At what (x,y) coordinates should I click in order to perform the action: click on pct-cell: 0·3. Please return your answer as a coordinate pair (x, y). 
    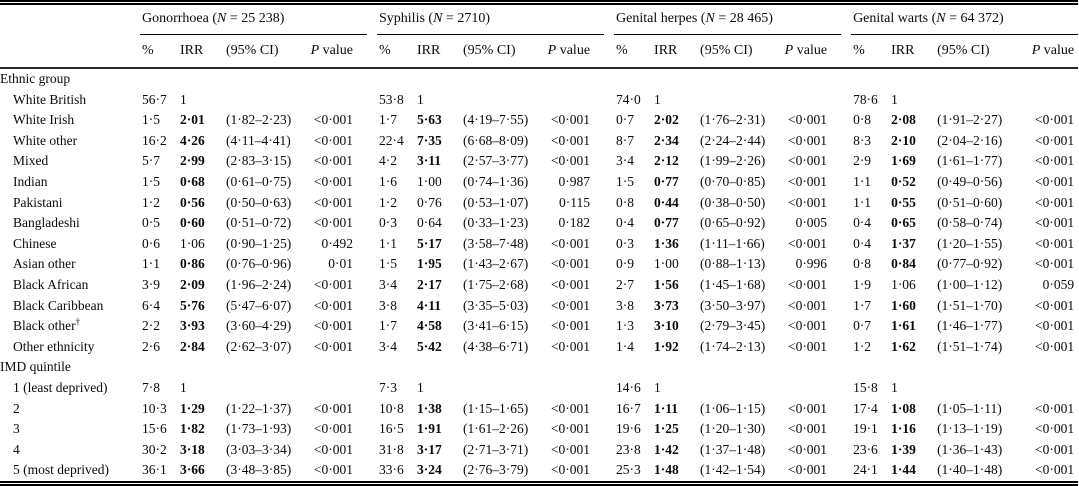
    Looking at the image, I should click on (625, 243).